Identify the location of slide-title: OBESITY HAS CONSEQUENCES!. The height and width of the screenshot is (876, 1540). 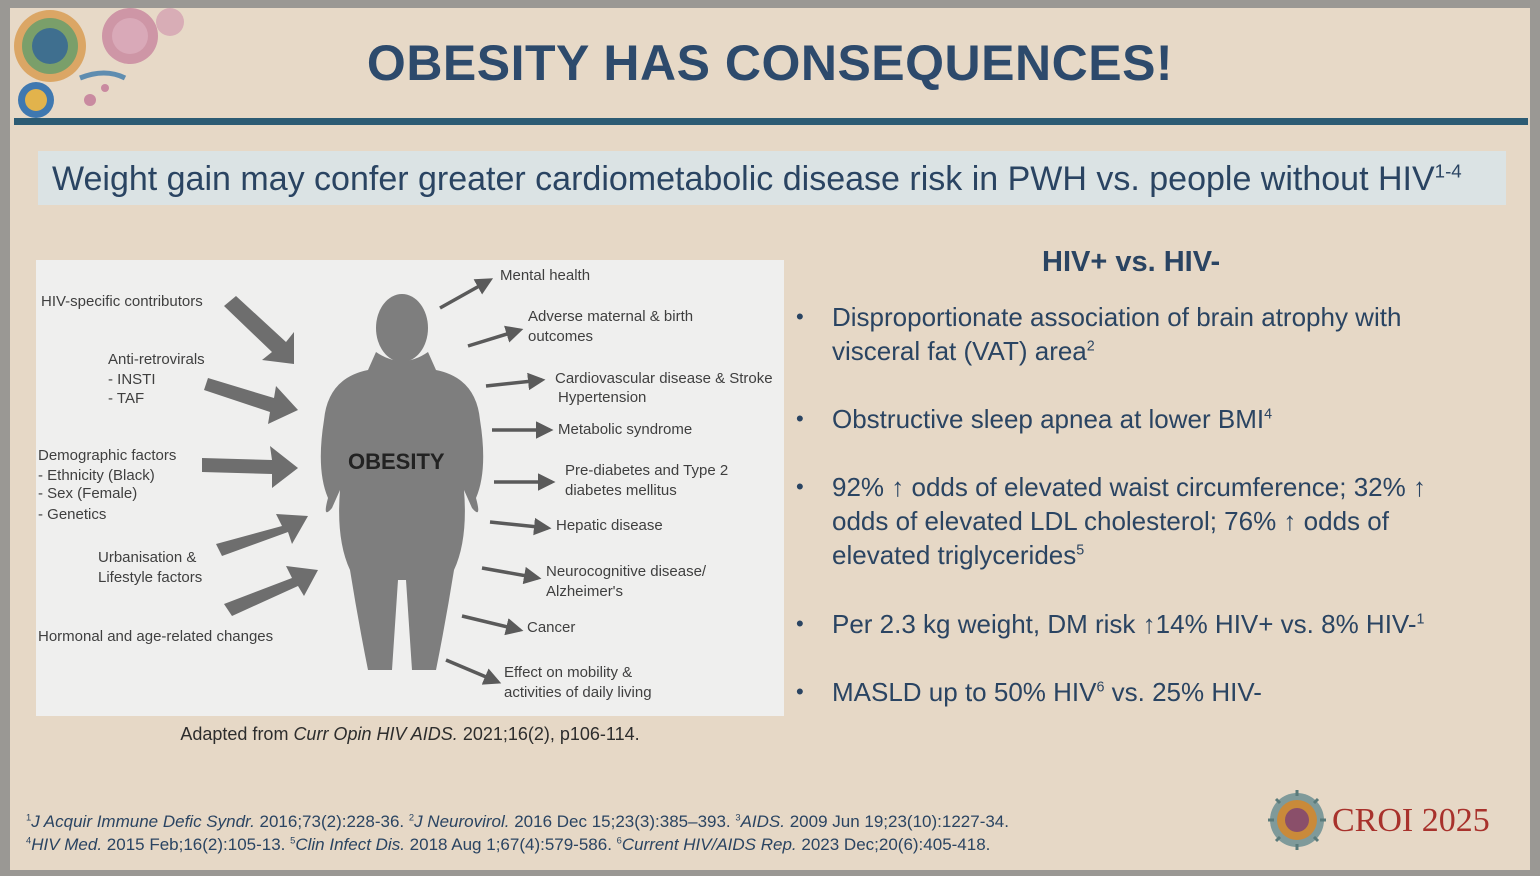
(770, 63).